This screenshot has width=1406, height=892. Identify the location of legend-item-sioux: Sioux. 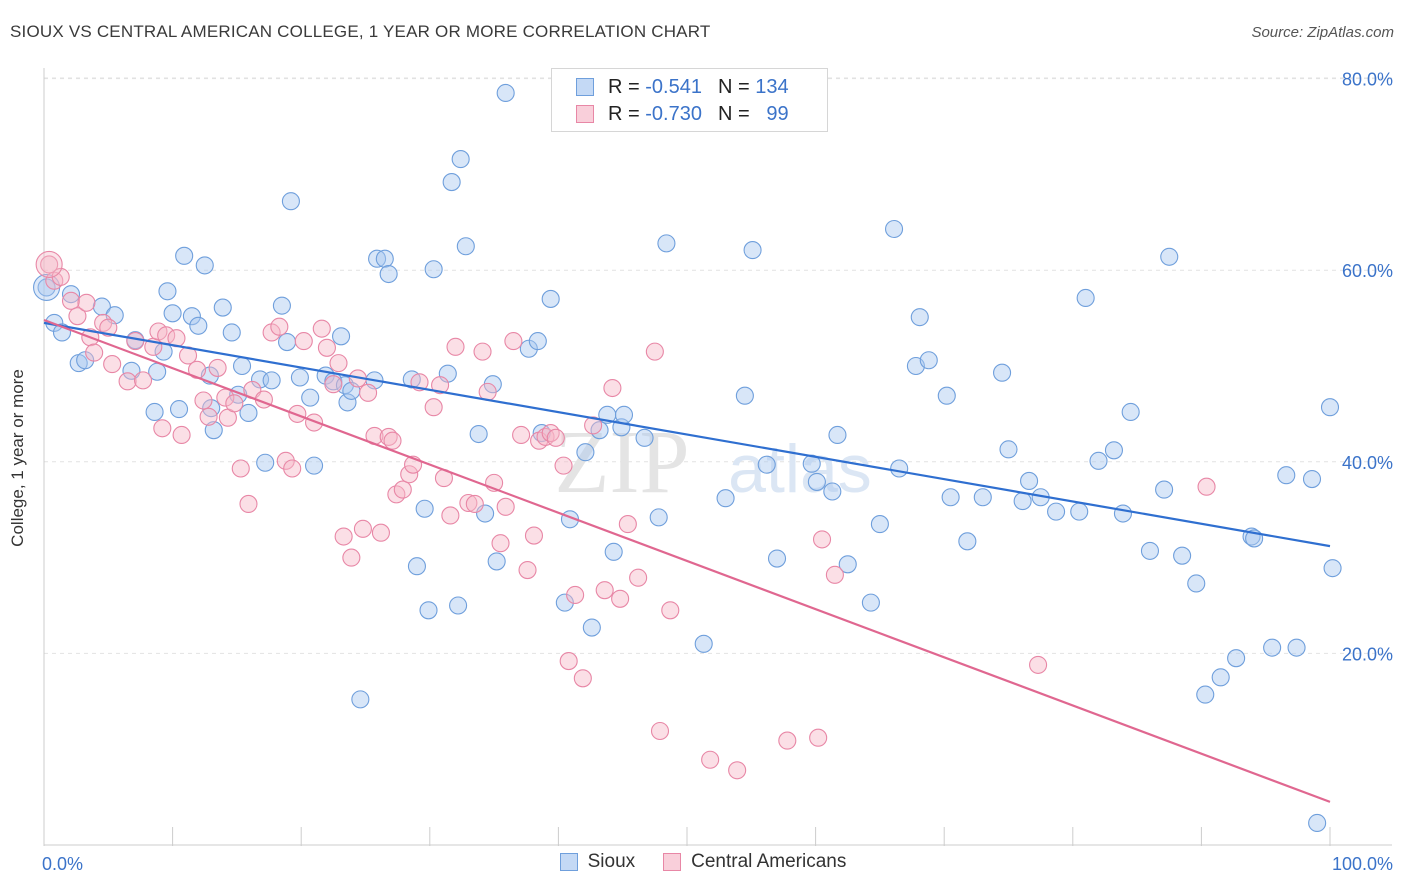
(597, 862).